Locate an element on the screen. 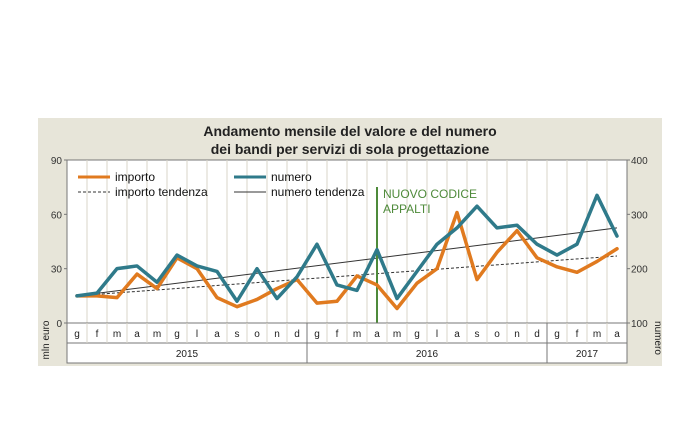  left-axis-ticks: 0 30 60 90 is located at coordinates (59, 243).